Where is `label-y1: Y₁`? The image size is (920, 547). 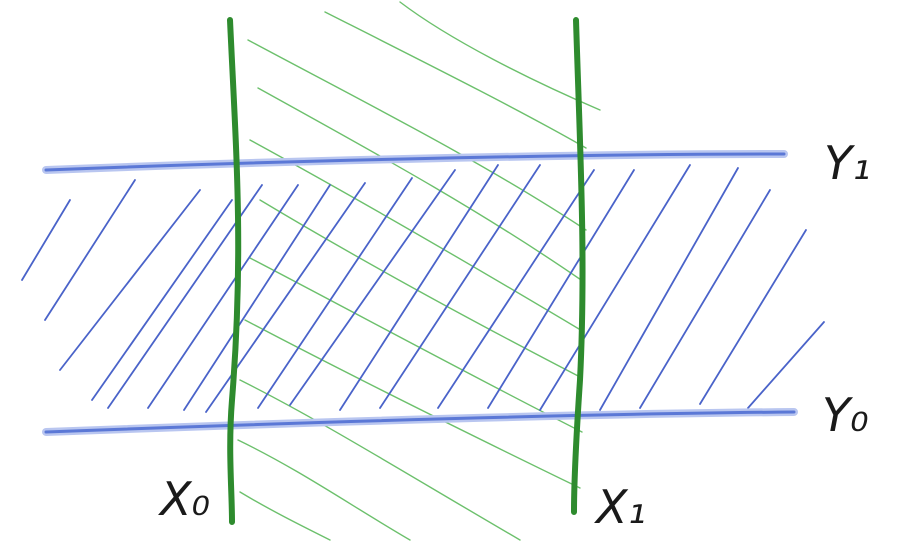
label-y1: Y₁ is located at coordinates (847, 163).